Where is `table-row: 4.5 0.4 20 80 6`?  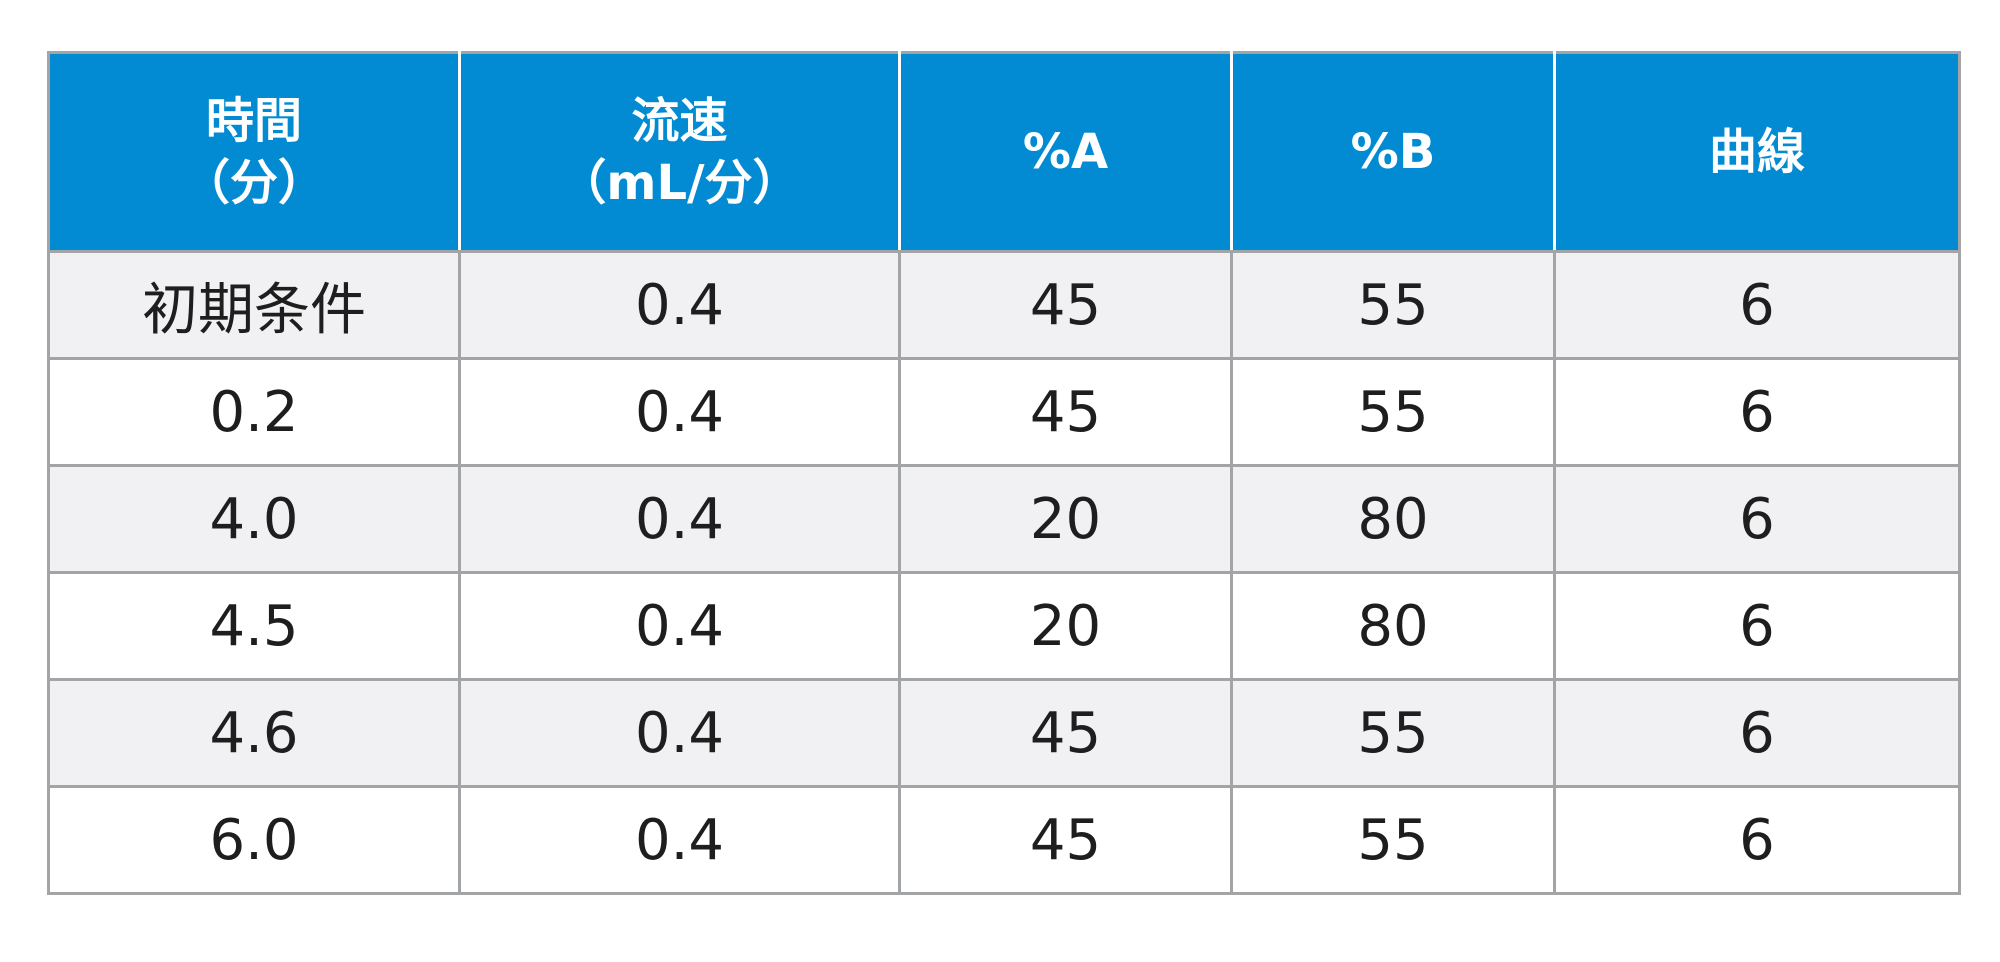
table-row: 4.5 0.4 20 80 6 is located at coordinates (1004, 626).